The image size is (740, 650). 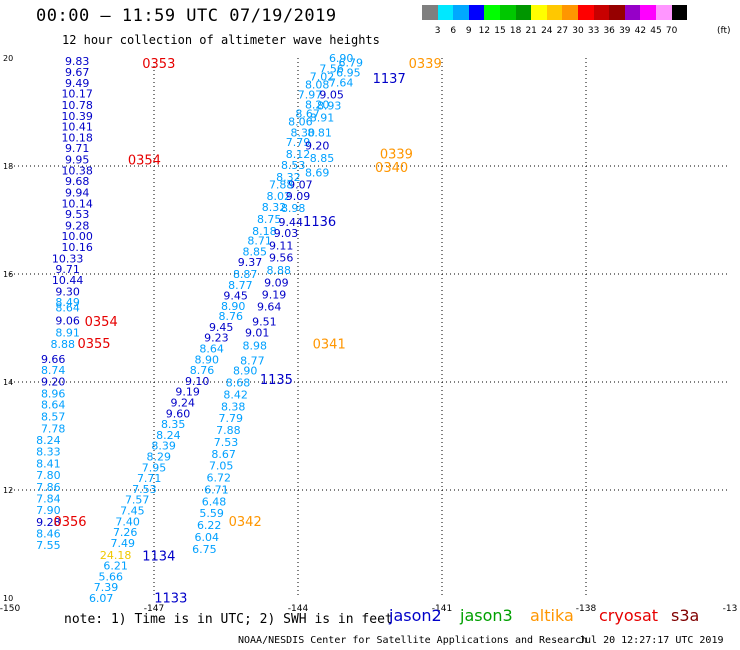 I want to click on legend-jason2: jason2, so click(x=415, y=615).